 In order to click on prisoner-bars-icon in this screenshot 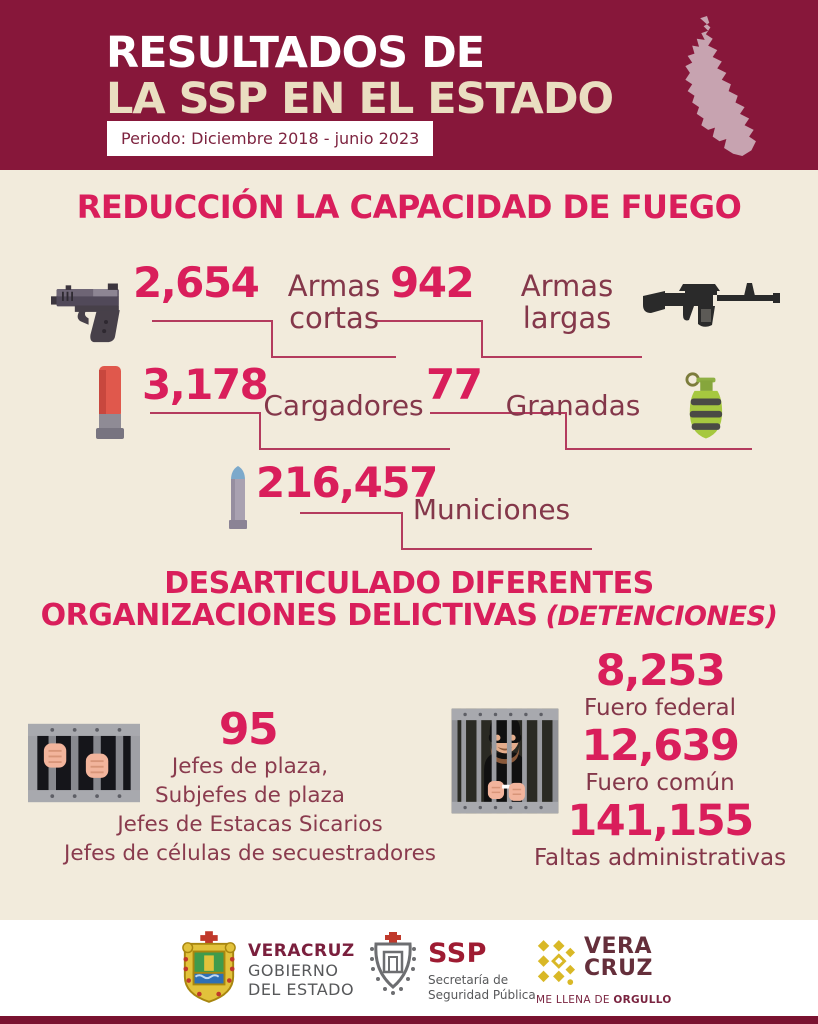, I will do `click(505, 761)`.